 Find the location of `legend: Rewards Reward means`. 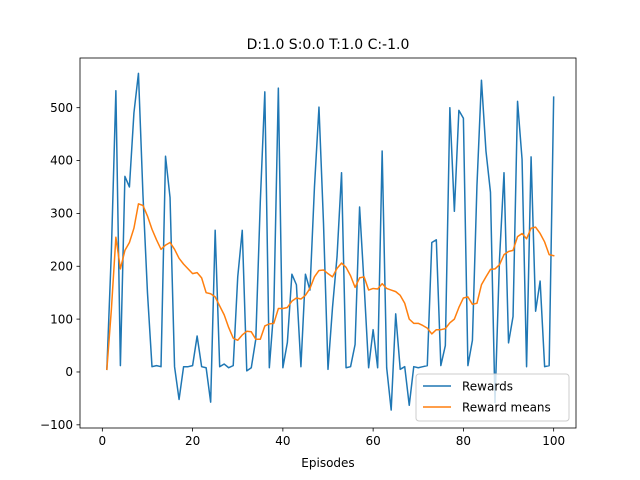

legend: Rewards Reward means is located at coordinates (492, 397).